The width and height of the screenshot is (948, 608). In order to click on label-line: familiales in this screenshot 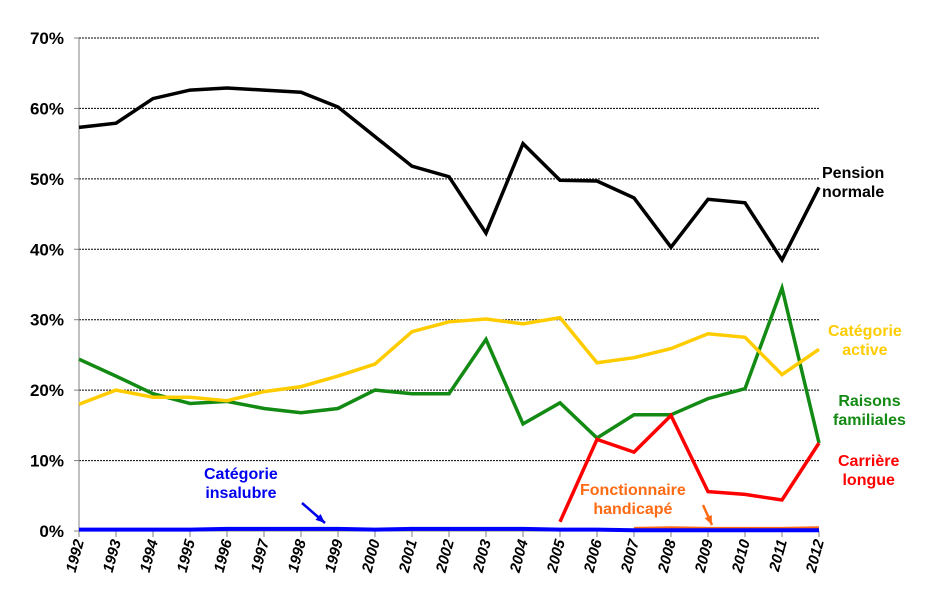, I will do `click(869, 420)`.